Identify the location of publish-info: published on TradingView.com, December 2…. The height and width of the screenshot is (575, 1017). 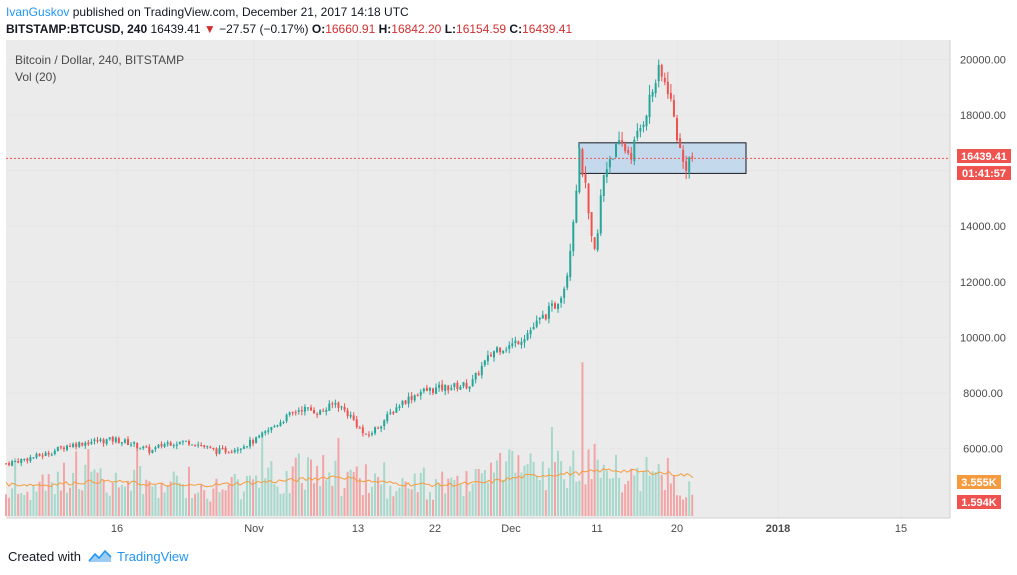
(240, 12).